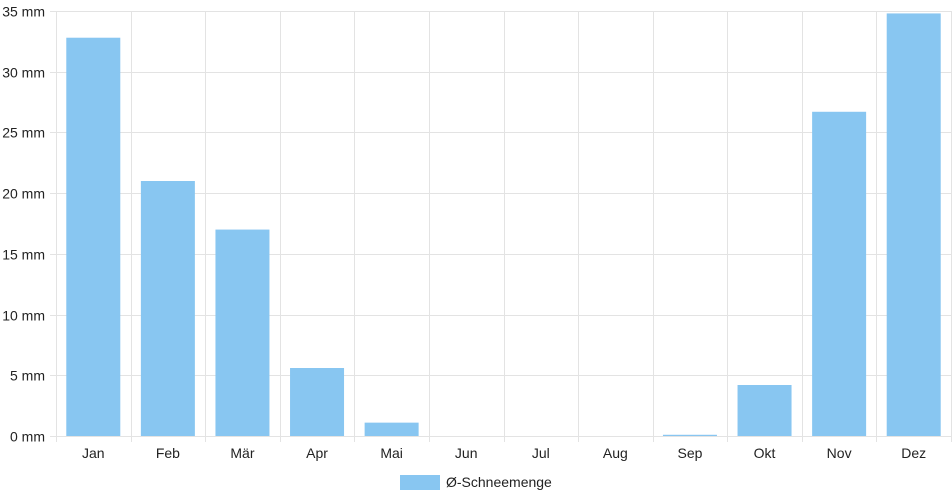 This screenshot has width=952, height=500. I want to click on y-axis: 0 mm 5 mm 10 mm 15 mm 20 mm 25 mm 30 mm 35 mm, so click(29, 224).